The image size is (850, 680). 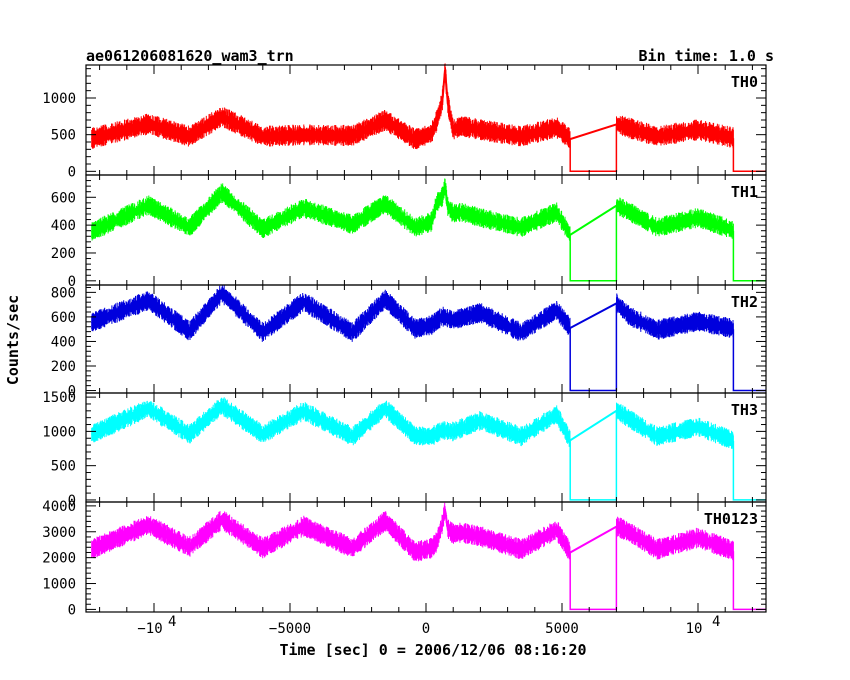 What do you see at coordinates (59, 507) in the screenshot?
I see `y-tick-label-th0123: 4000` at bounding box center [59, 507].